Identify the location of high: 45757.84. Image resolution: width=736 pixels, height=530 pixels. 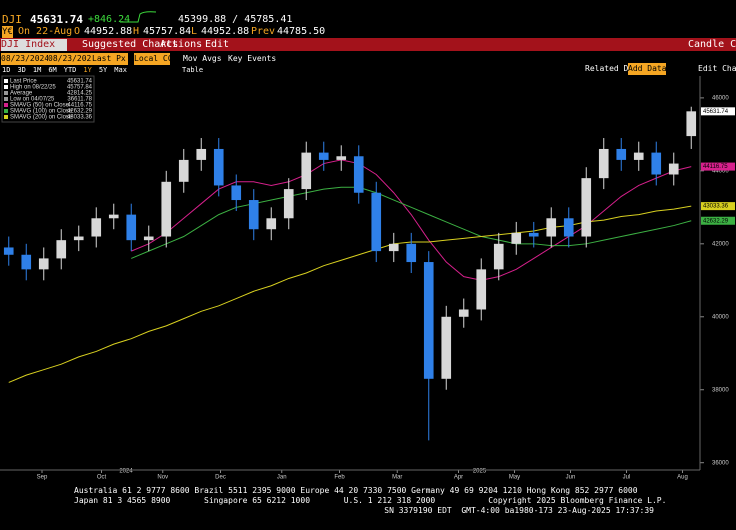
(167, 31).